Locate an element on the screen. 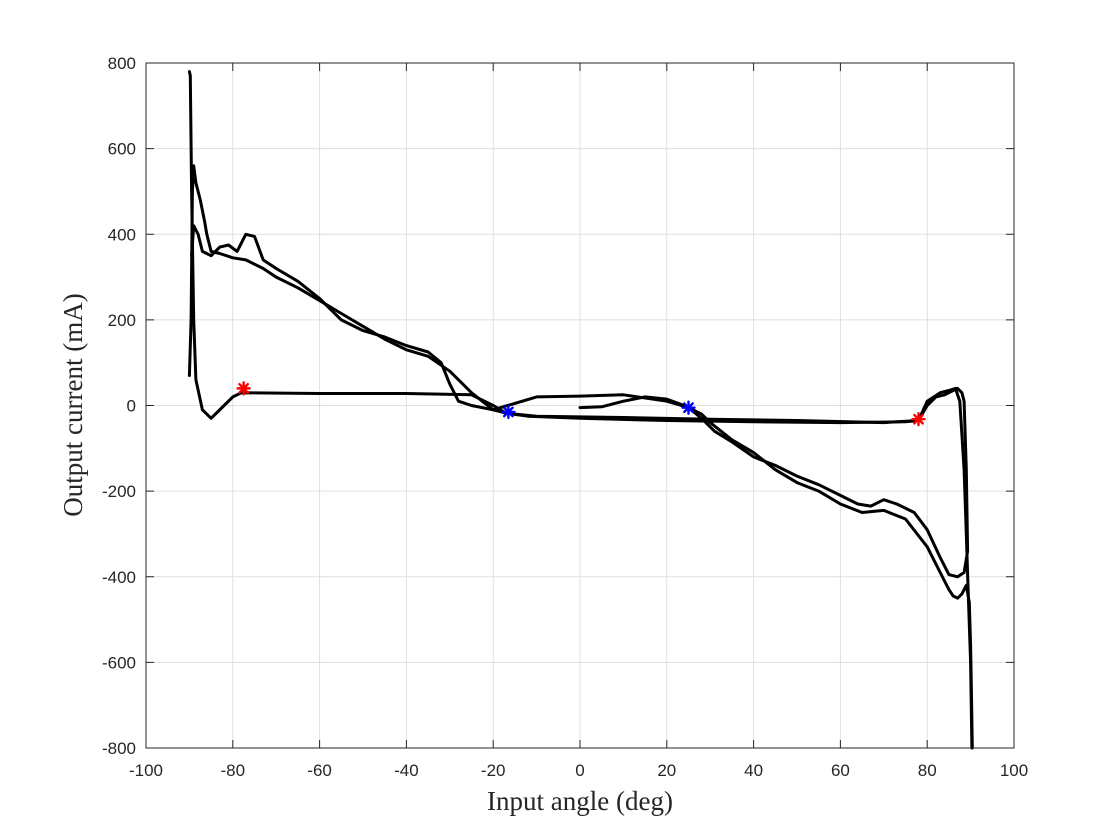 The image size is (1120, 840). x-tick-label: -100 is located at coordinates (146, 770).